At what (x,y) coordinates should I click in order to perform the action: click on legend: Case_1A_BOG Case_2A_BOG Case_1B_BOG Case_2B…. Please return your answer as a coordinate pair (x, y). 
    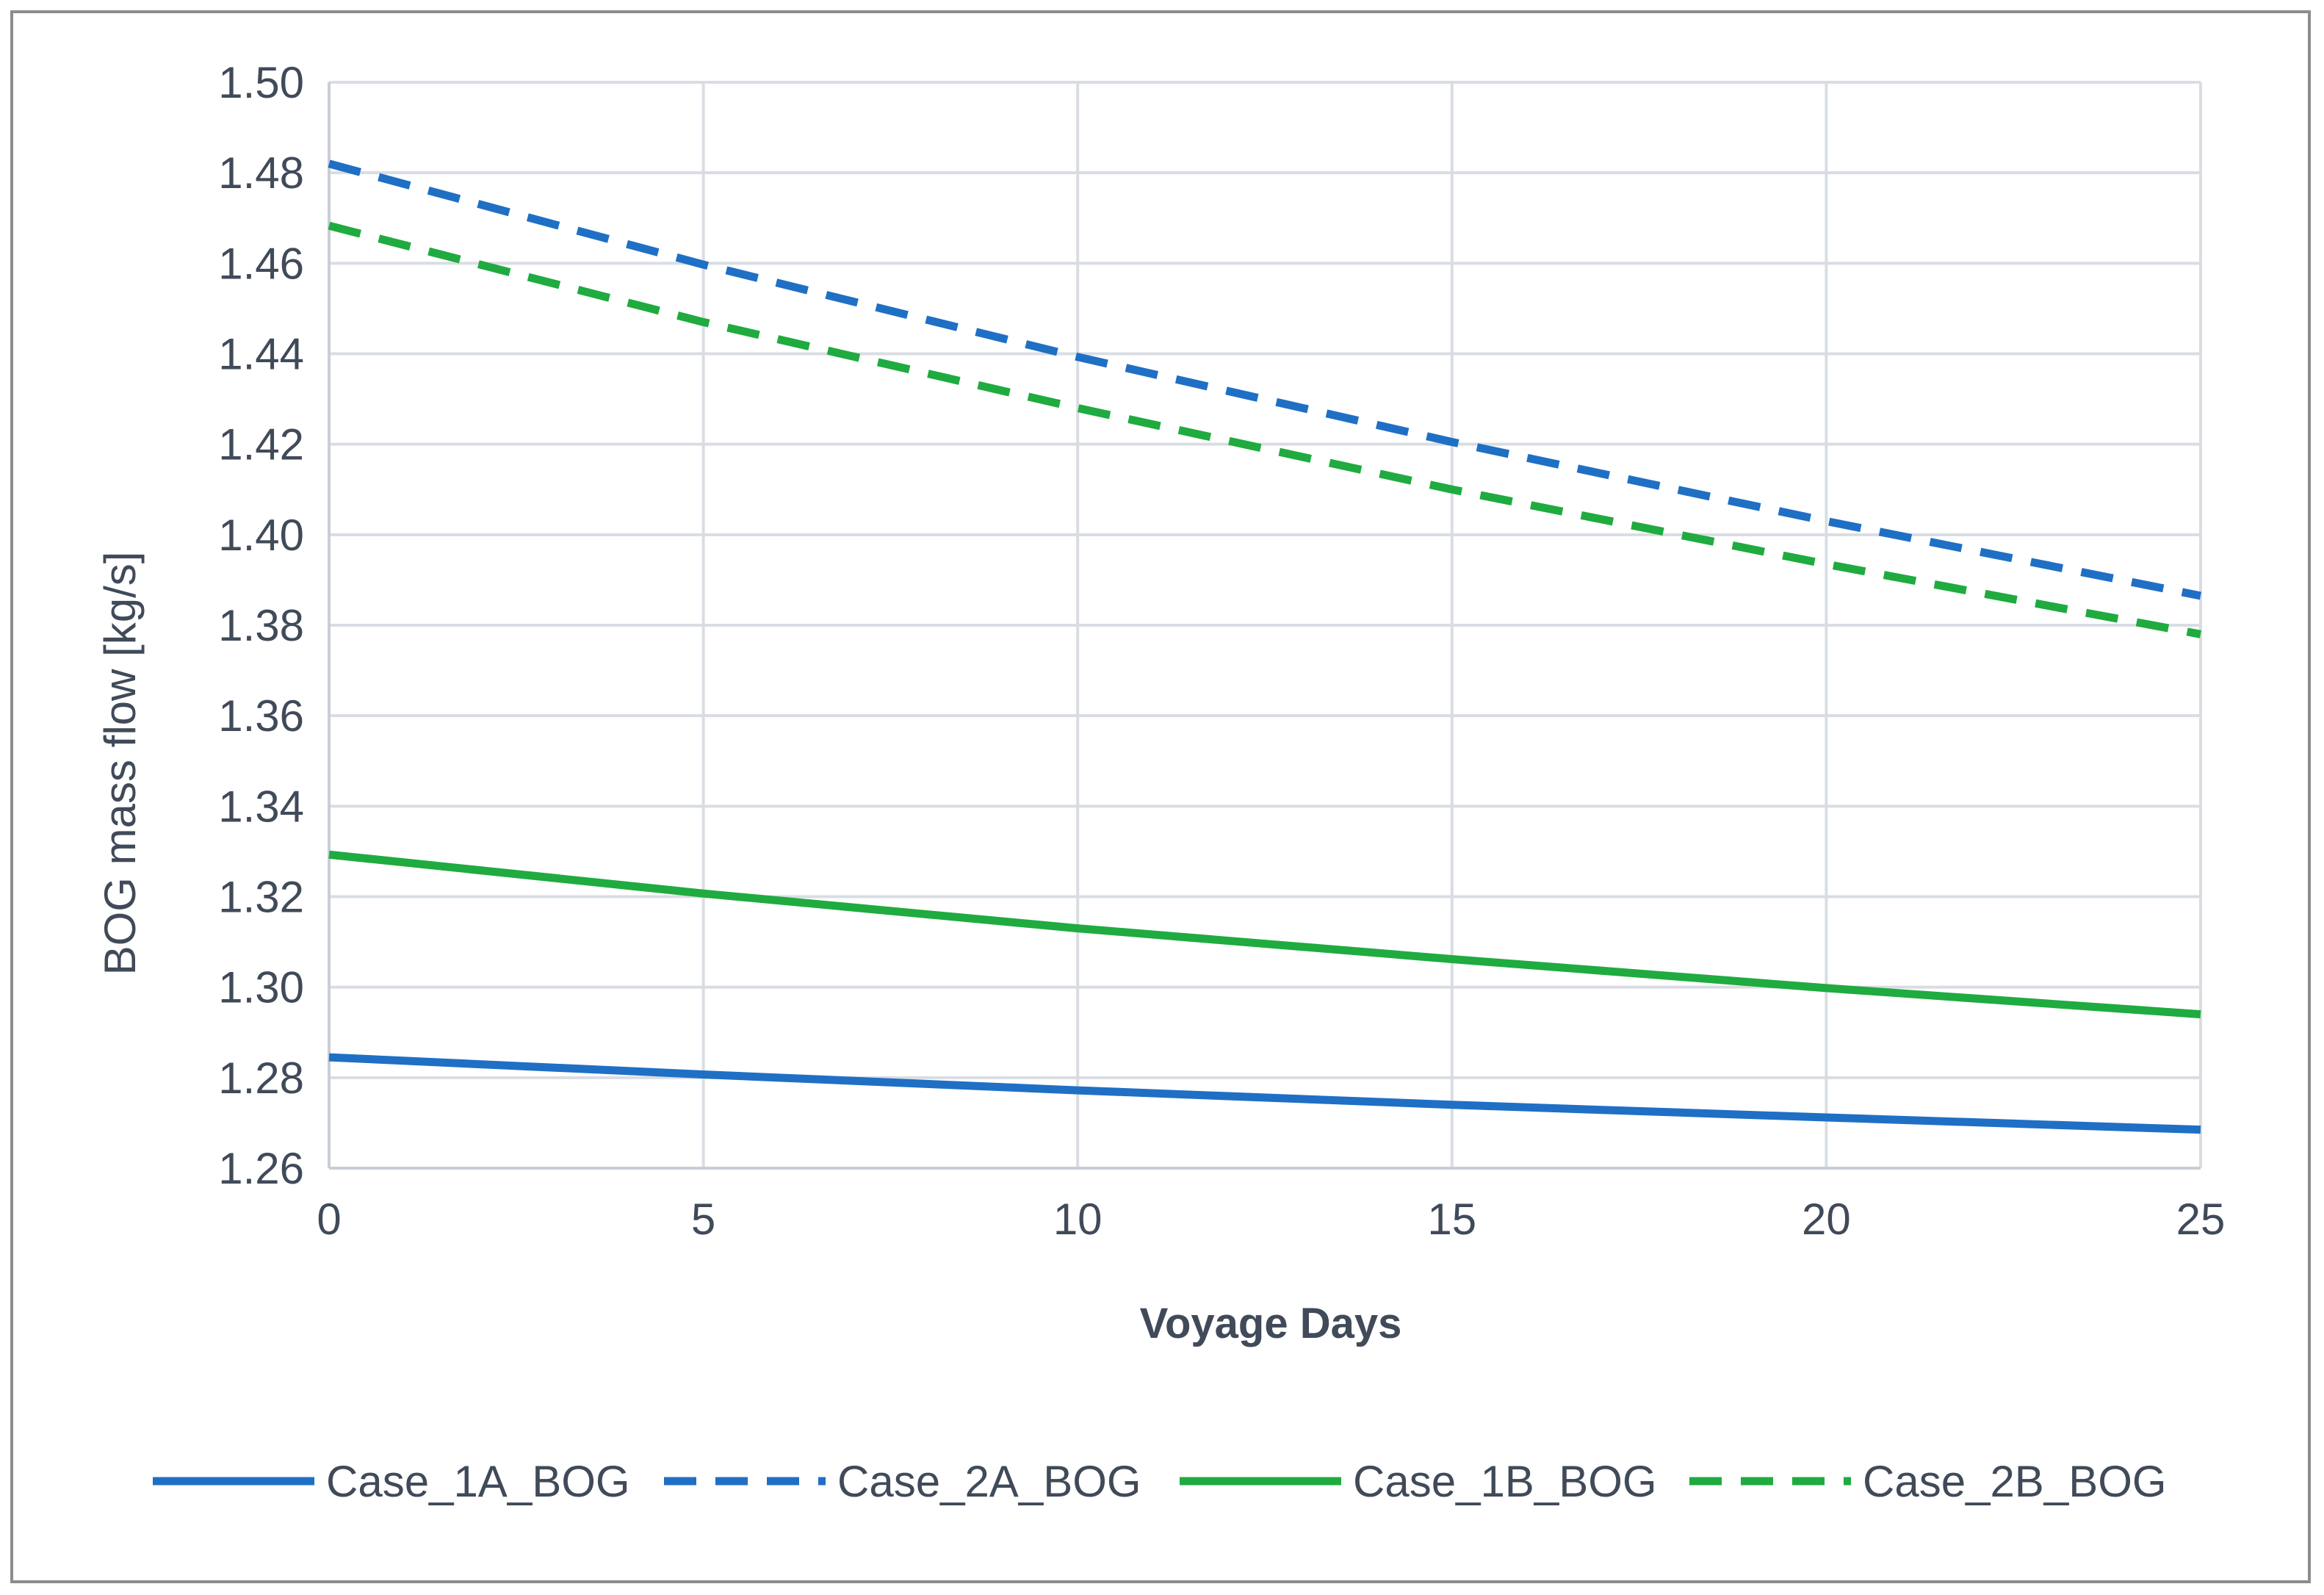
    Looking at the image, I should click on (1160, 1481).